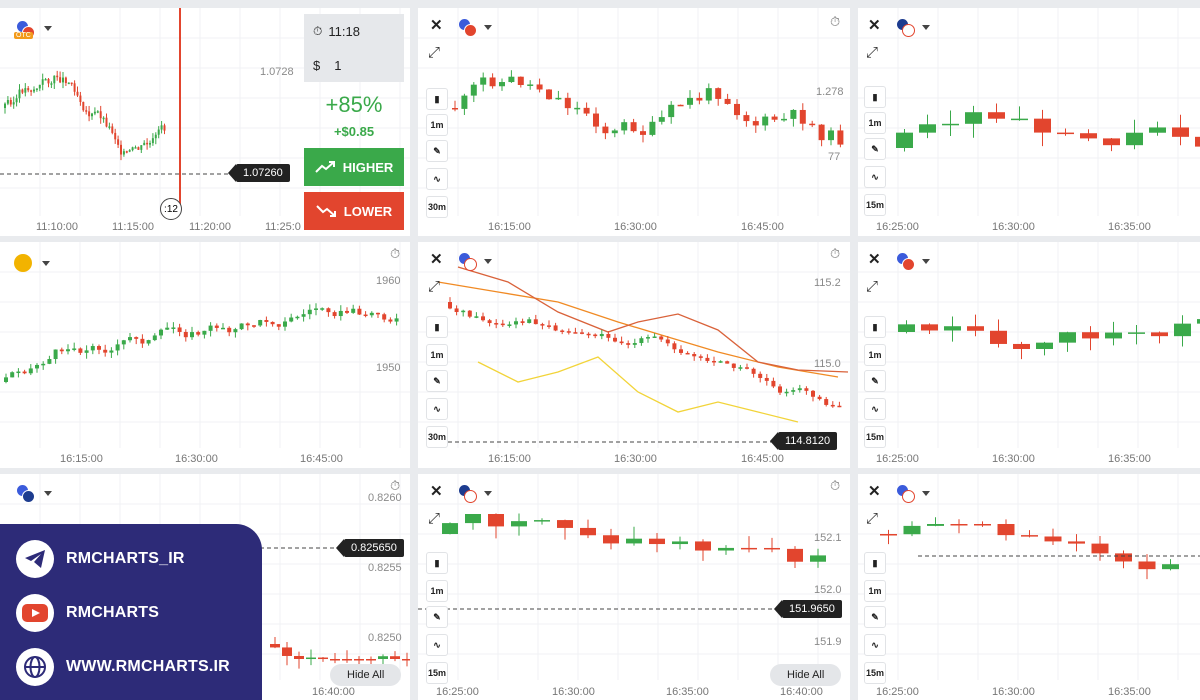 The image size is (1200, 700). Describe the element at coordinates (100, 559) in the screenshot. I see `telegram-row: RMCHARTS_IR` at that location.